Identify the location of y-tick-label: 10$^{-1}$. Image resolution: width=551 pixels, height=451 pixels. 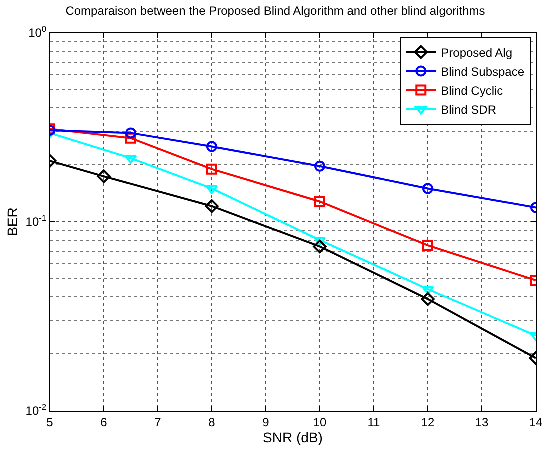
(36, 221).